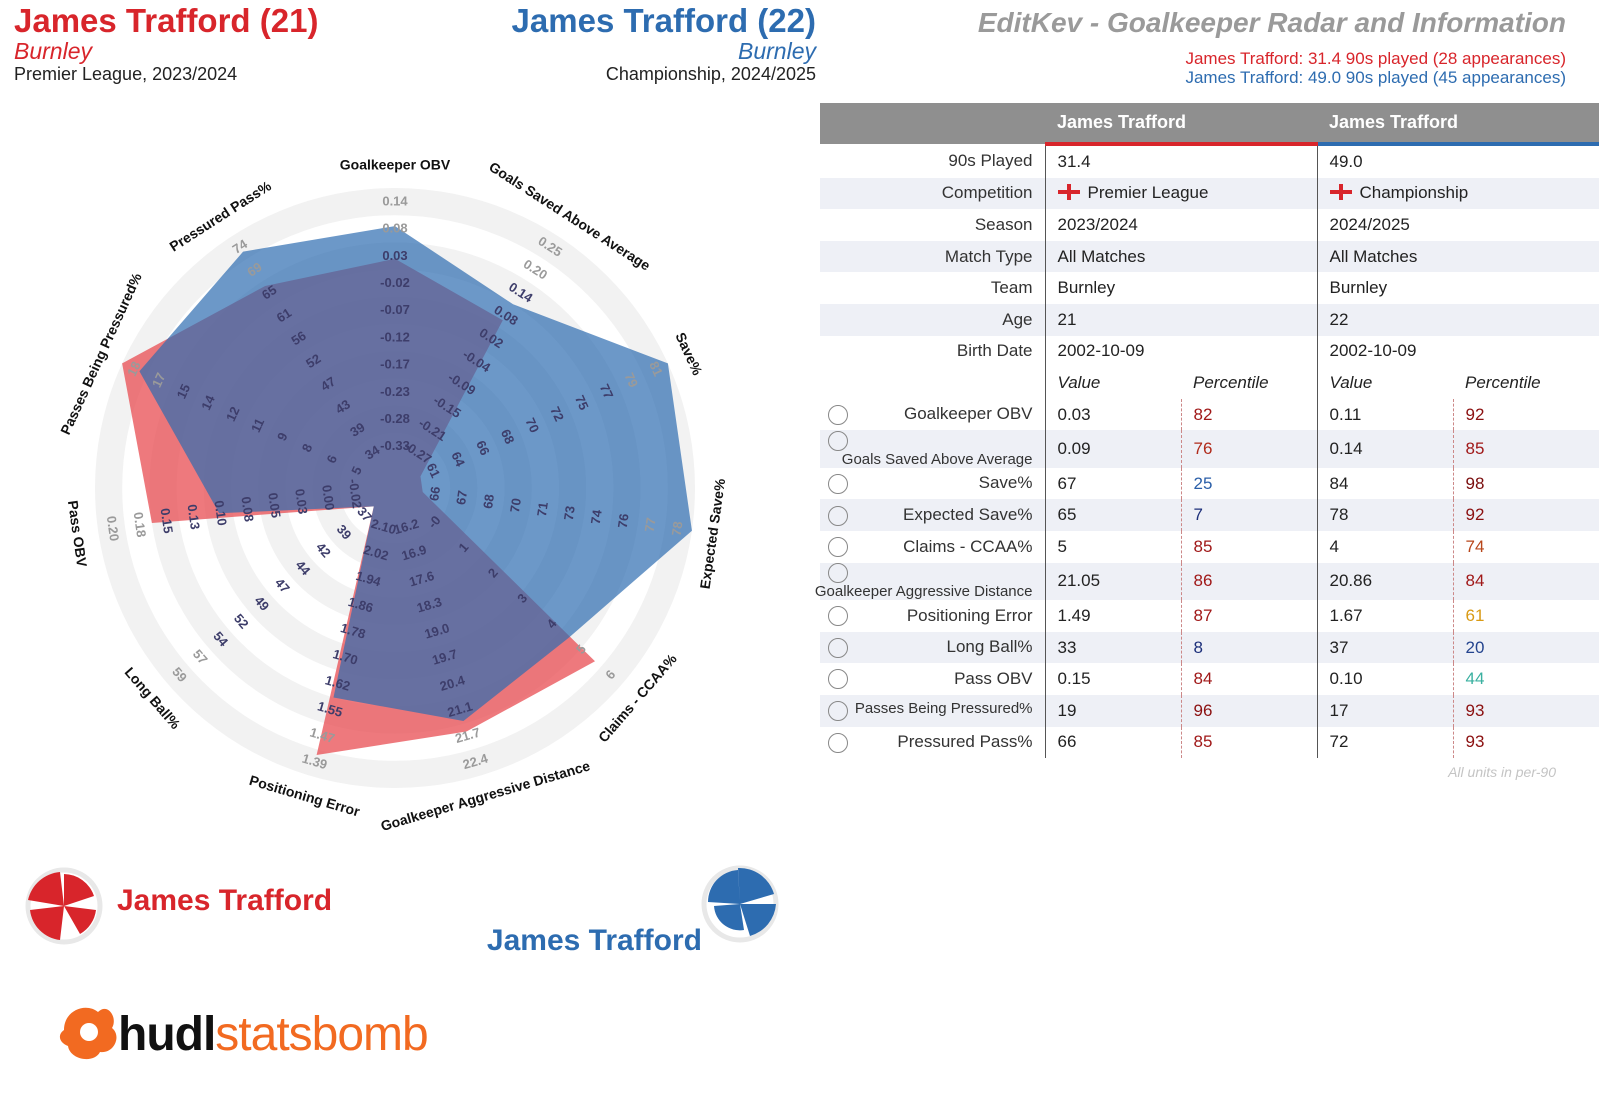 This screenshot has height=1119, width=1600. I want to click on metric-label: Passes Being Pressured%, so click(943, 709).